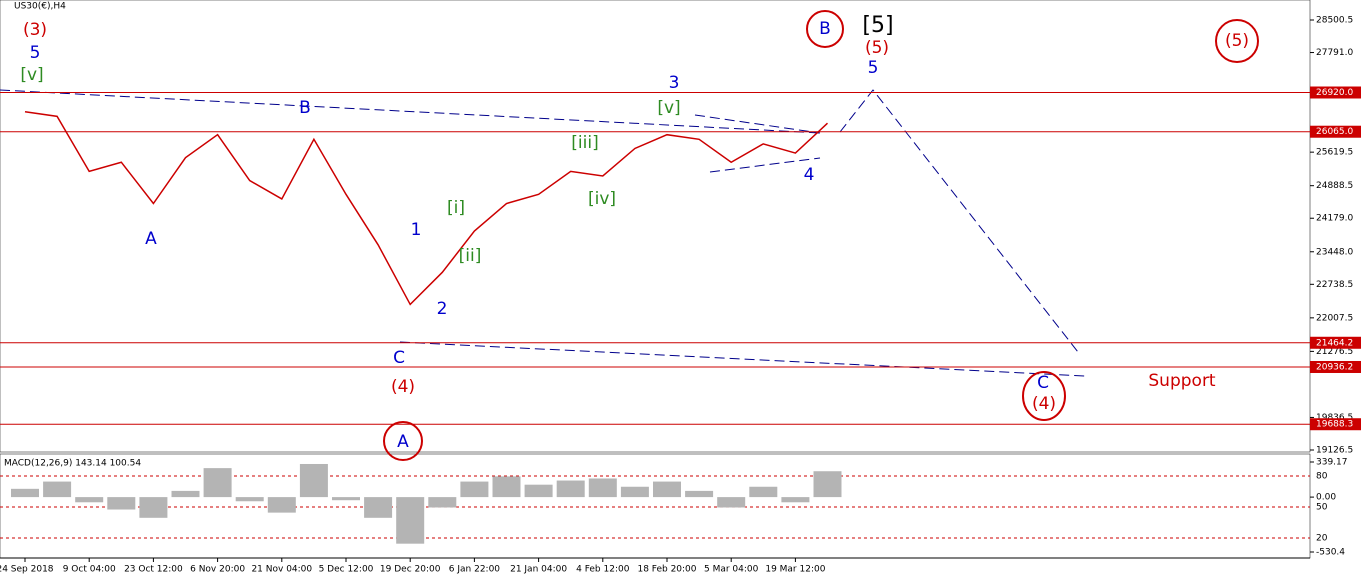 Image resolution: width=1361 pixels, height=582 pixels. Describe the element at coordinates (603, 570) in the screenshot. I see `x-tick-label: 4 Feb 12:00` at that location.